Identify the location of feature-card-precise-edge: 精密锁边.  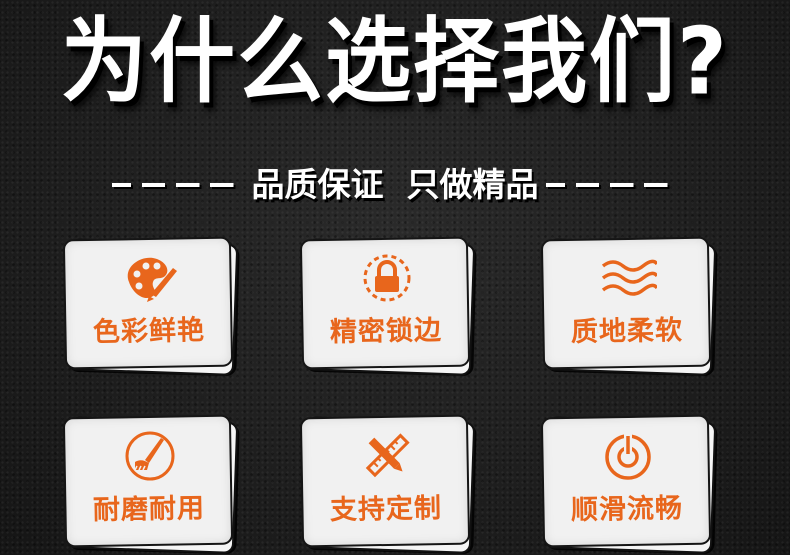
(388, 306).